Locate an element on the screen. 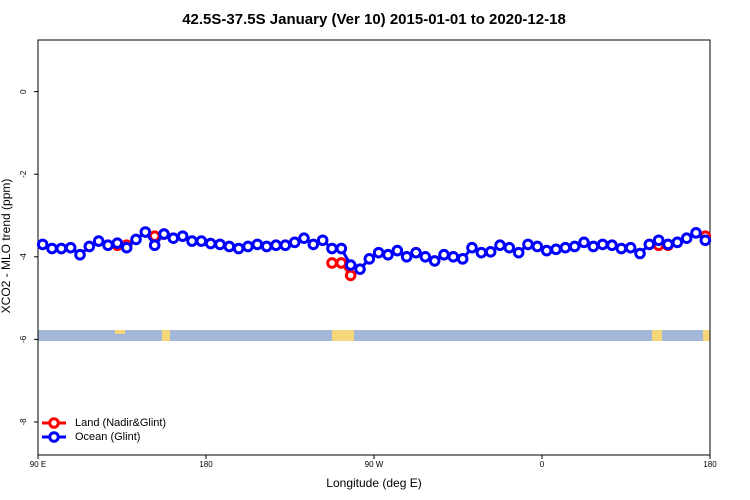 The image size is (750, 500). coverage-strip is located at coordinates (374, 335).